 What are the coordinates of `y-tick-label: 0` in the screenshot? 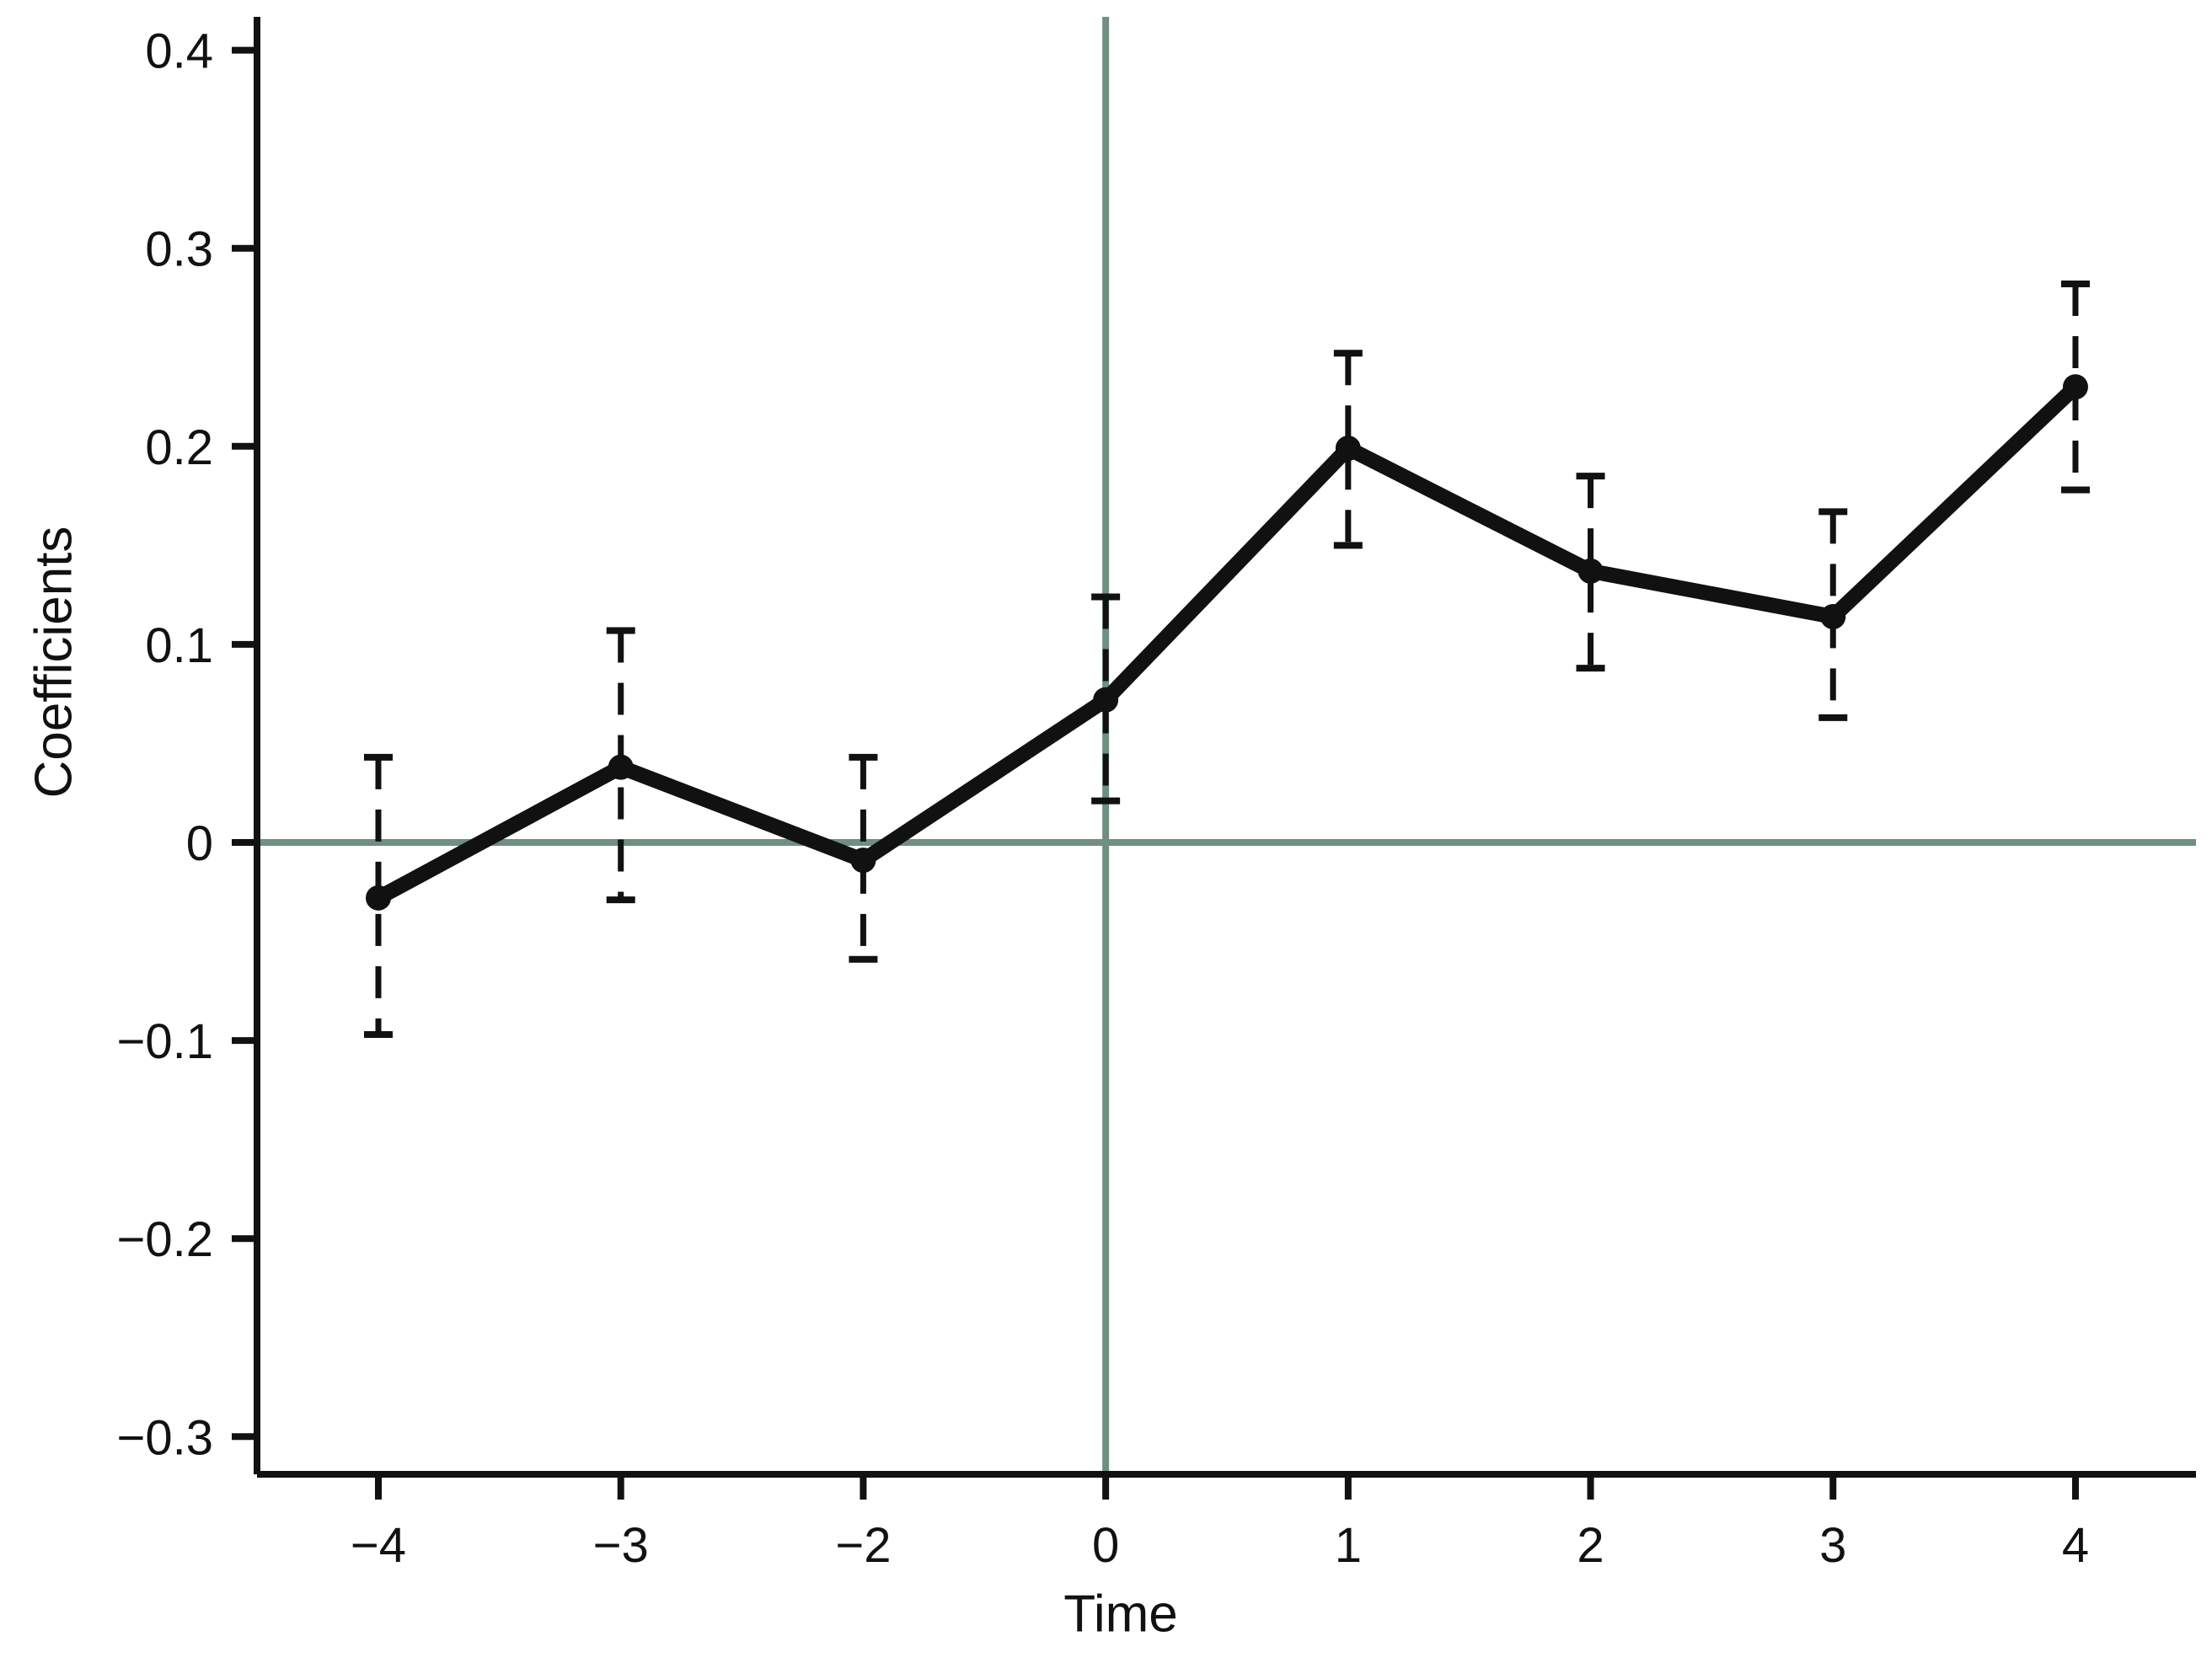 It's located at (200, 843).